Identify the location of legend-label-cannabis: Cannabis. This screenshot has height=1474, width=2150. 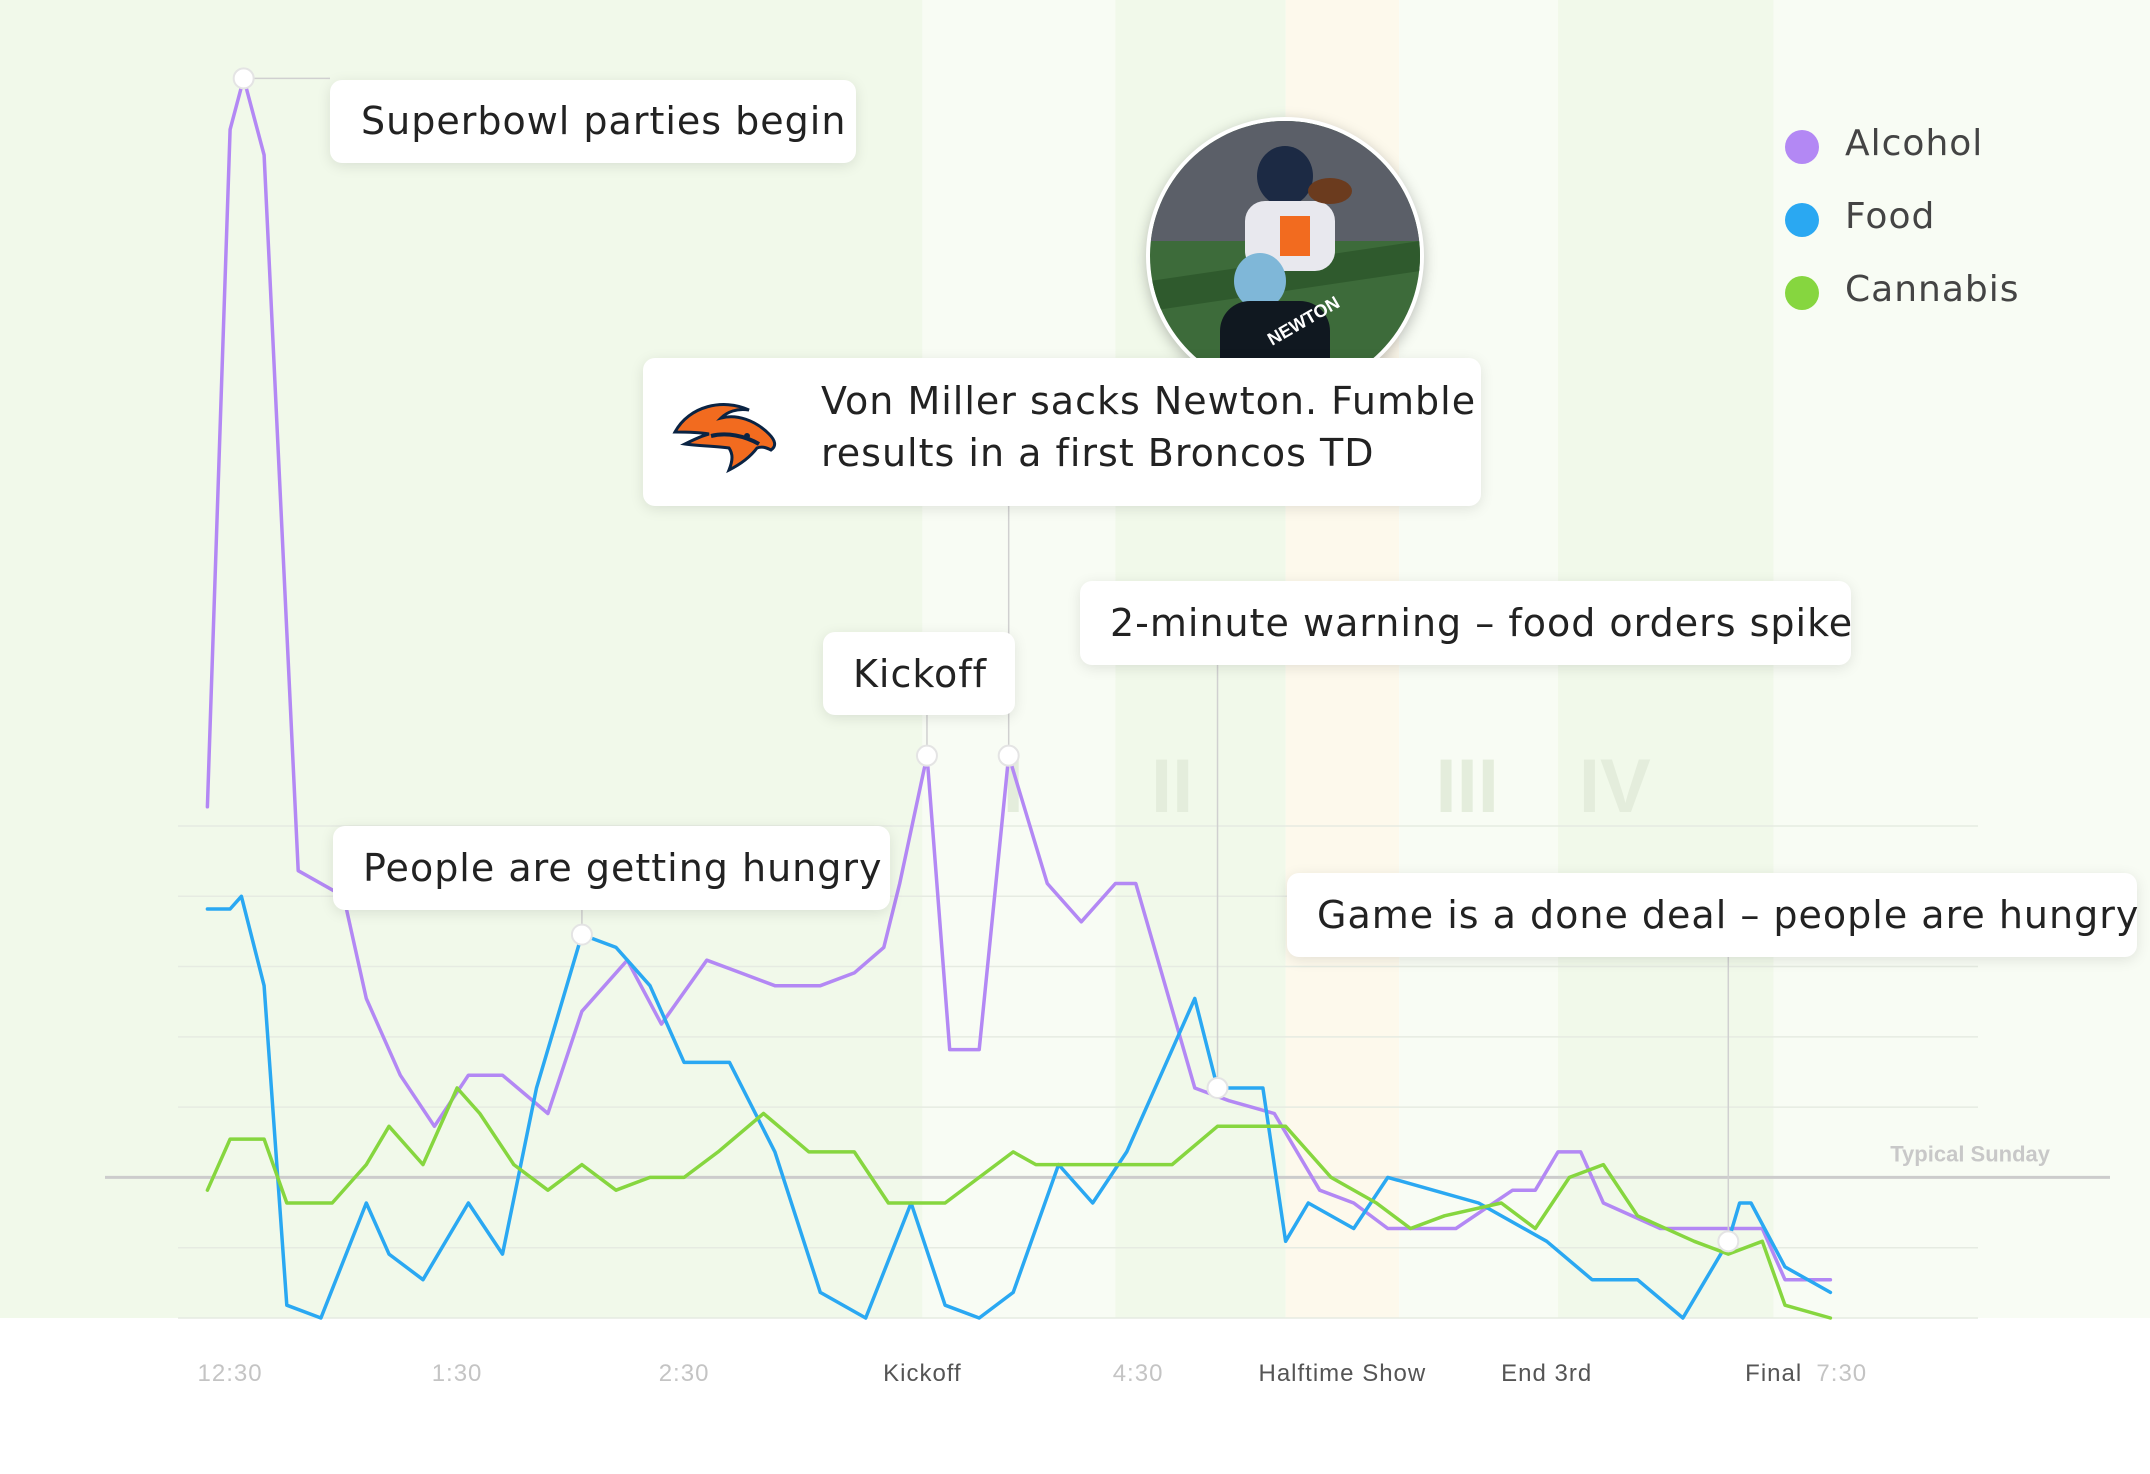
(1932, 289).